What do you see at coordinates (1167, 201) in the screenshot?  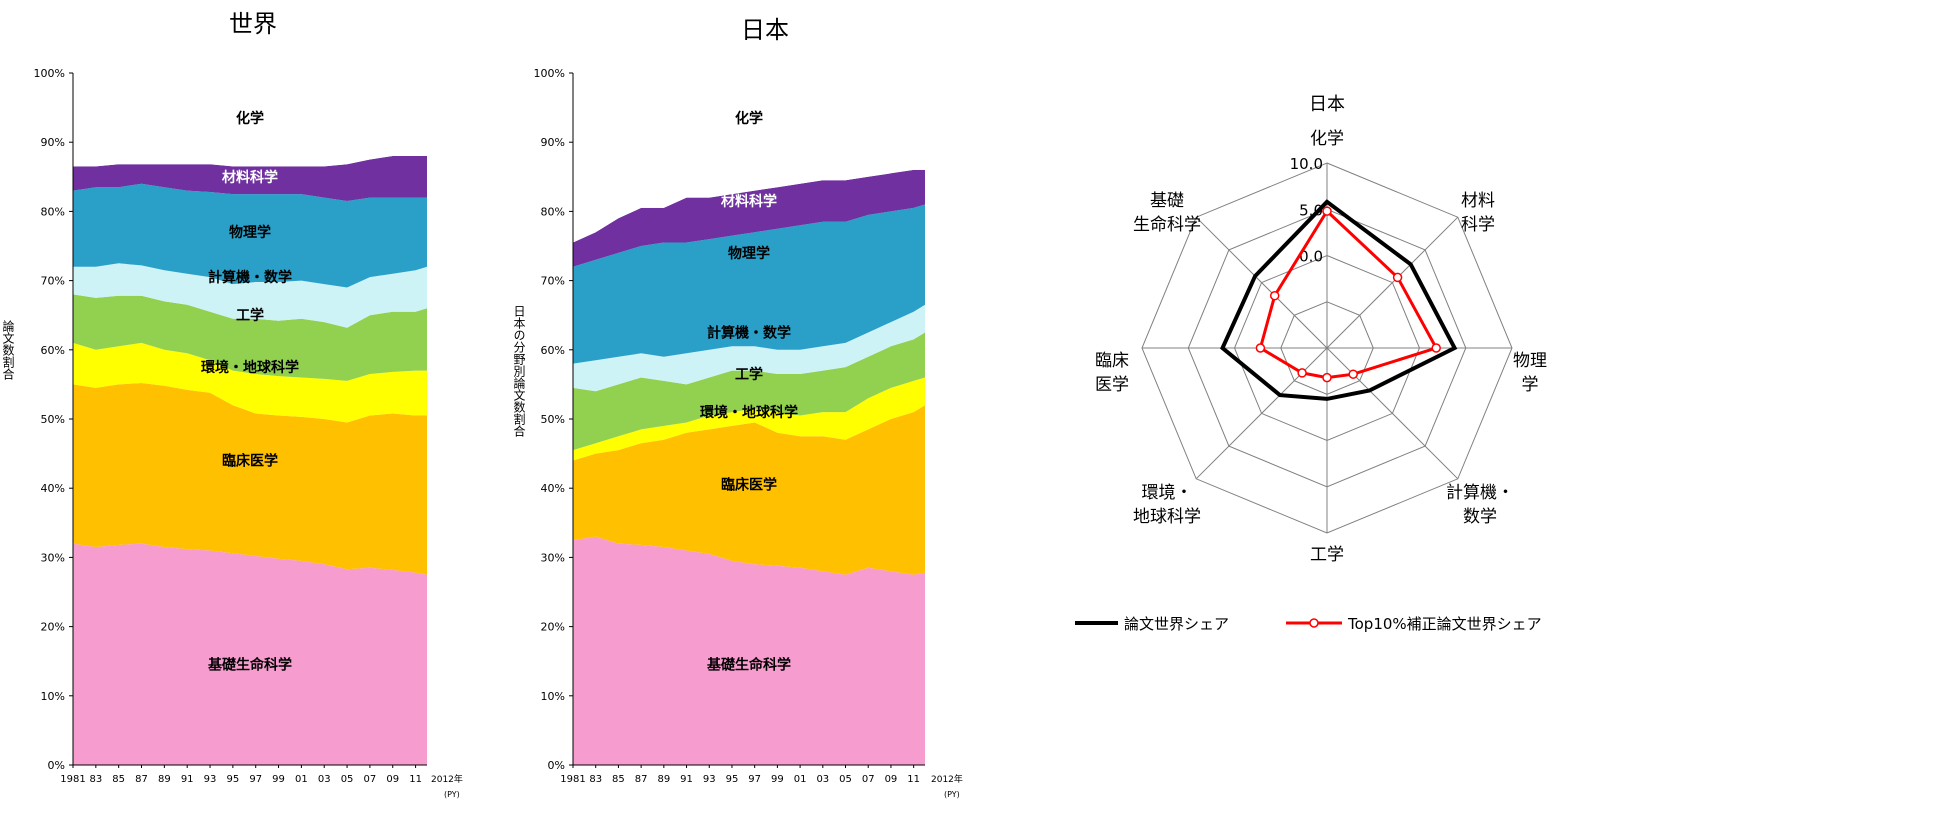 I see `radar-axis-label: 基礎` at bounding box center [1167, 201].